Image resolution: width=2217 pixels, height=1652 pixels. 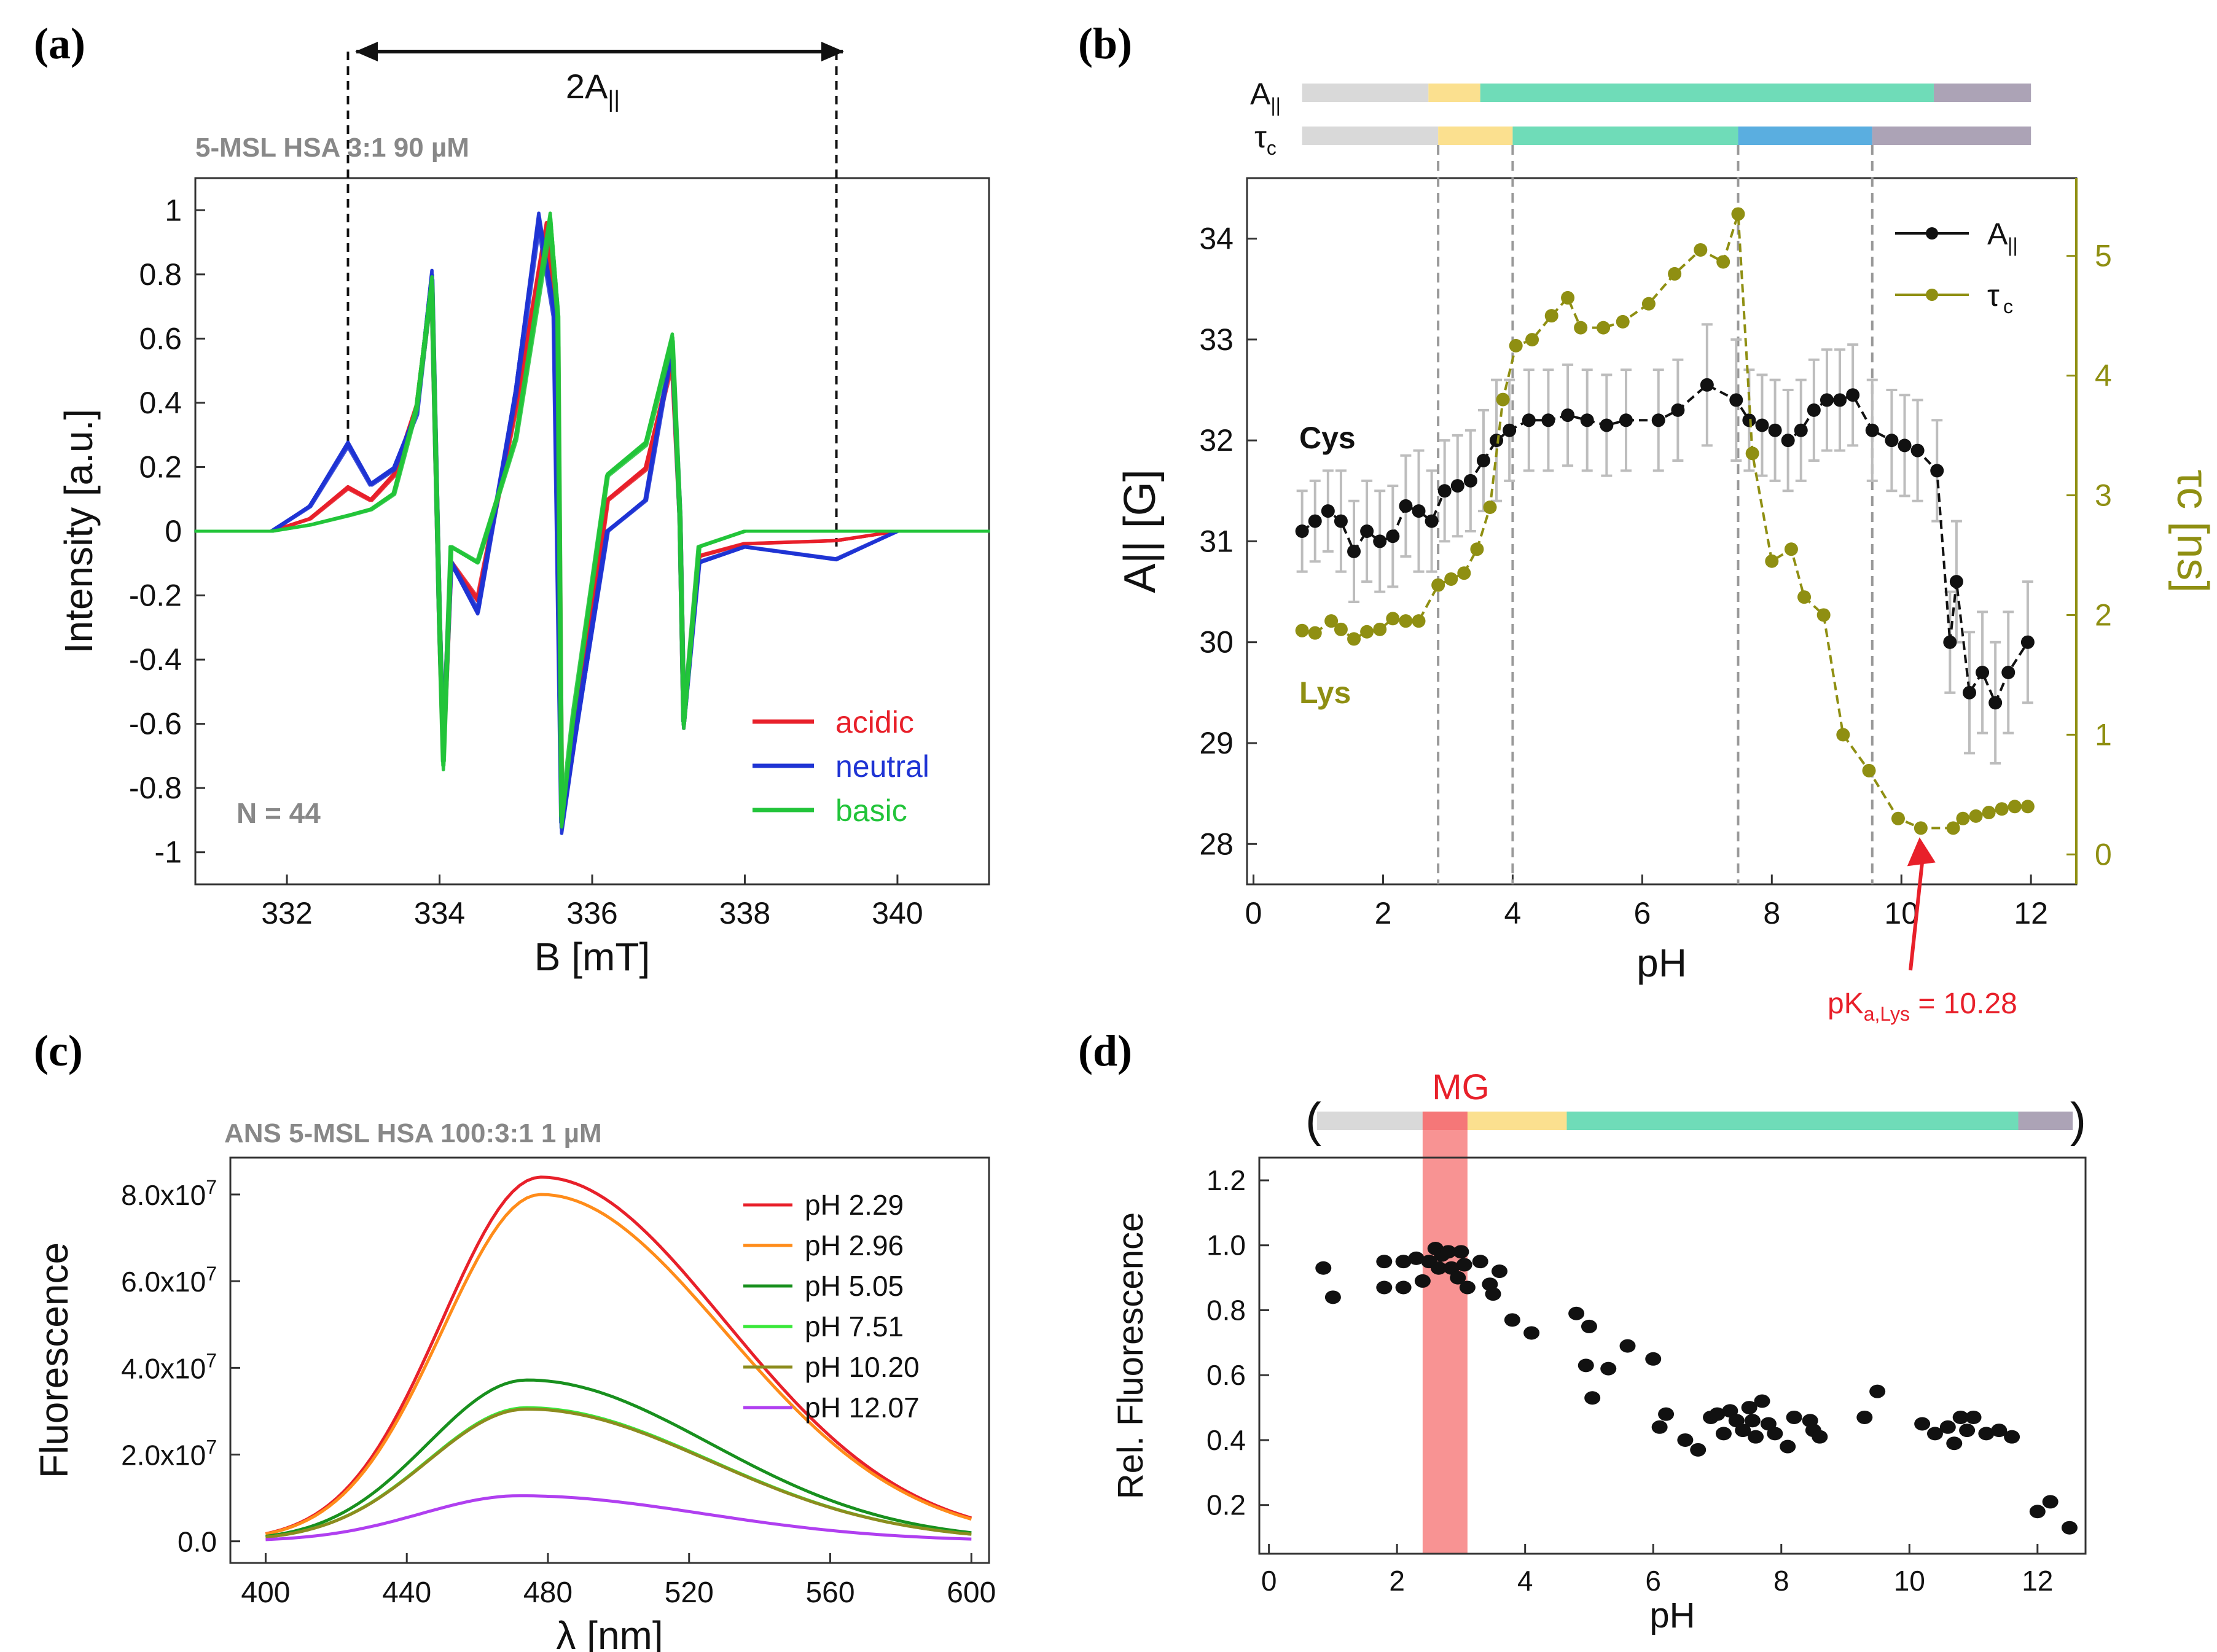 I want to click on label-cys: Cys, so click(x=1327, y=438).